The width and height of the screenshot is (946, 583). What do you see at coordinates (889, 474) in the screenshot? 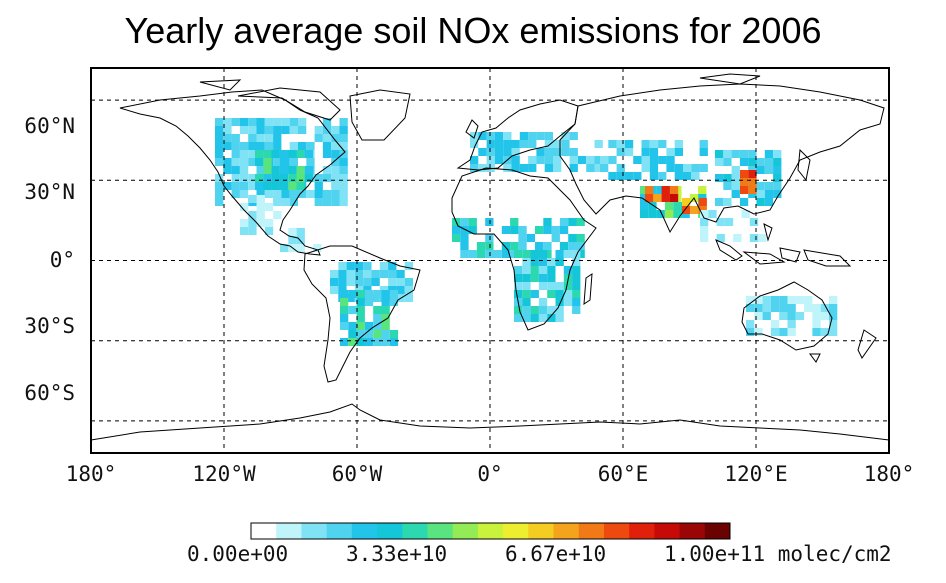
I see `lon-label-180e: 180°` at bounding box center [889, 474].